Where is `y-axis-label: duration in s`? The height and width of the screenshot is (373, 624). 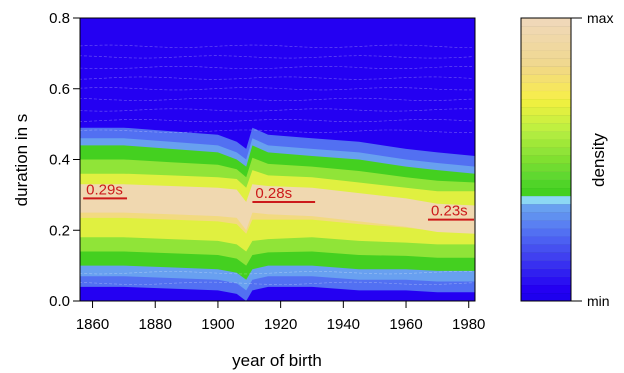 y-axis-label: duration in s is located at coordinates (21, 160).